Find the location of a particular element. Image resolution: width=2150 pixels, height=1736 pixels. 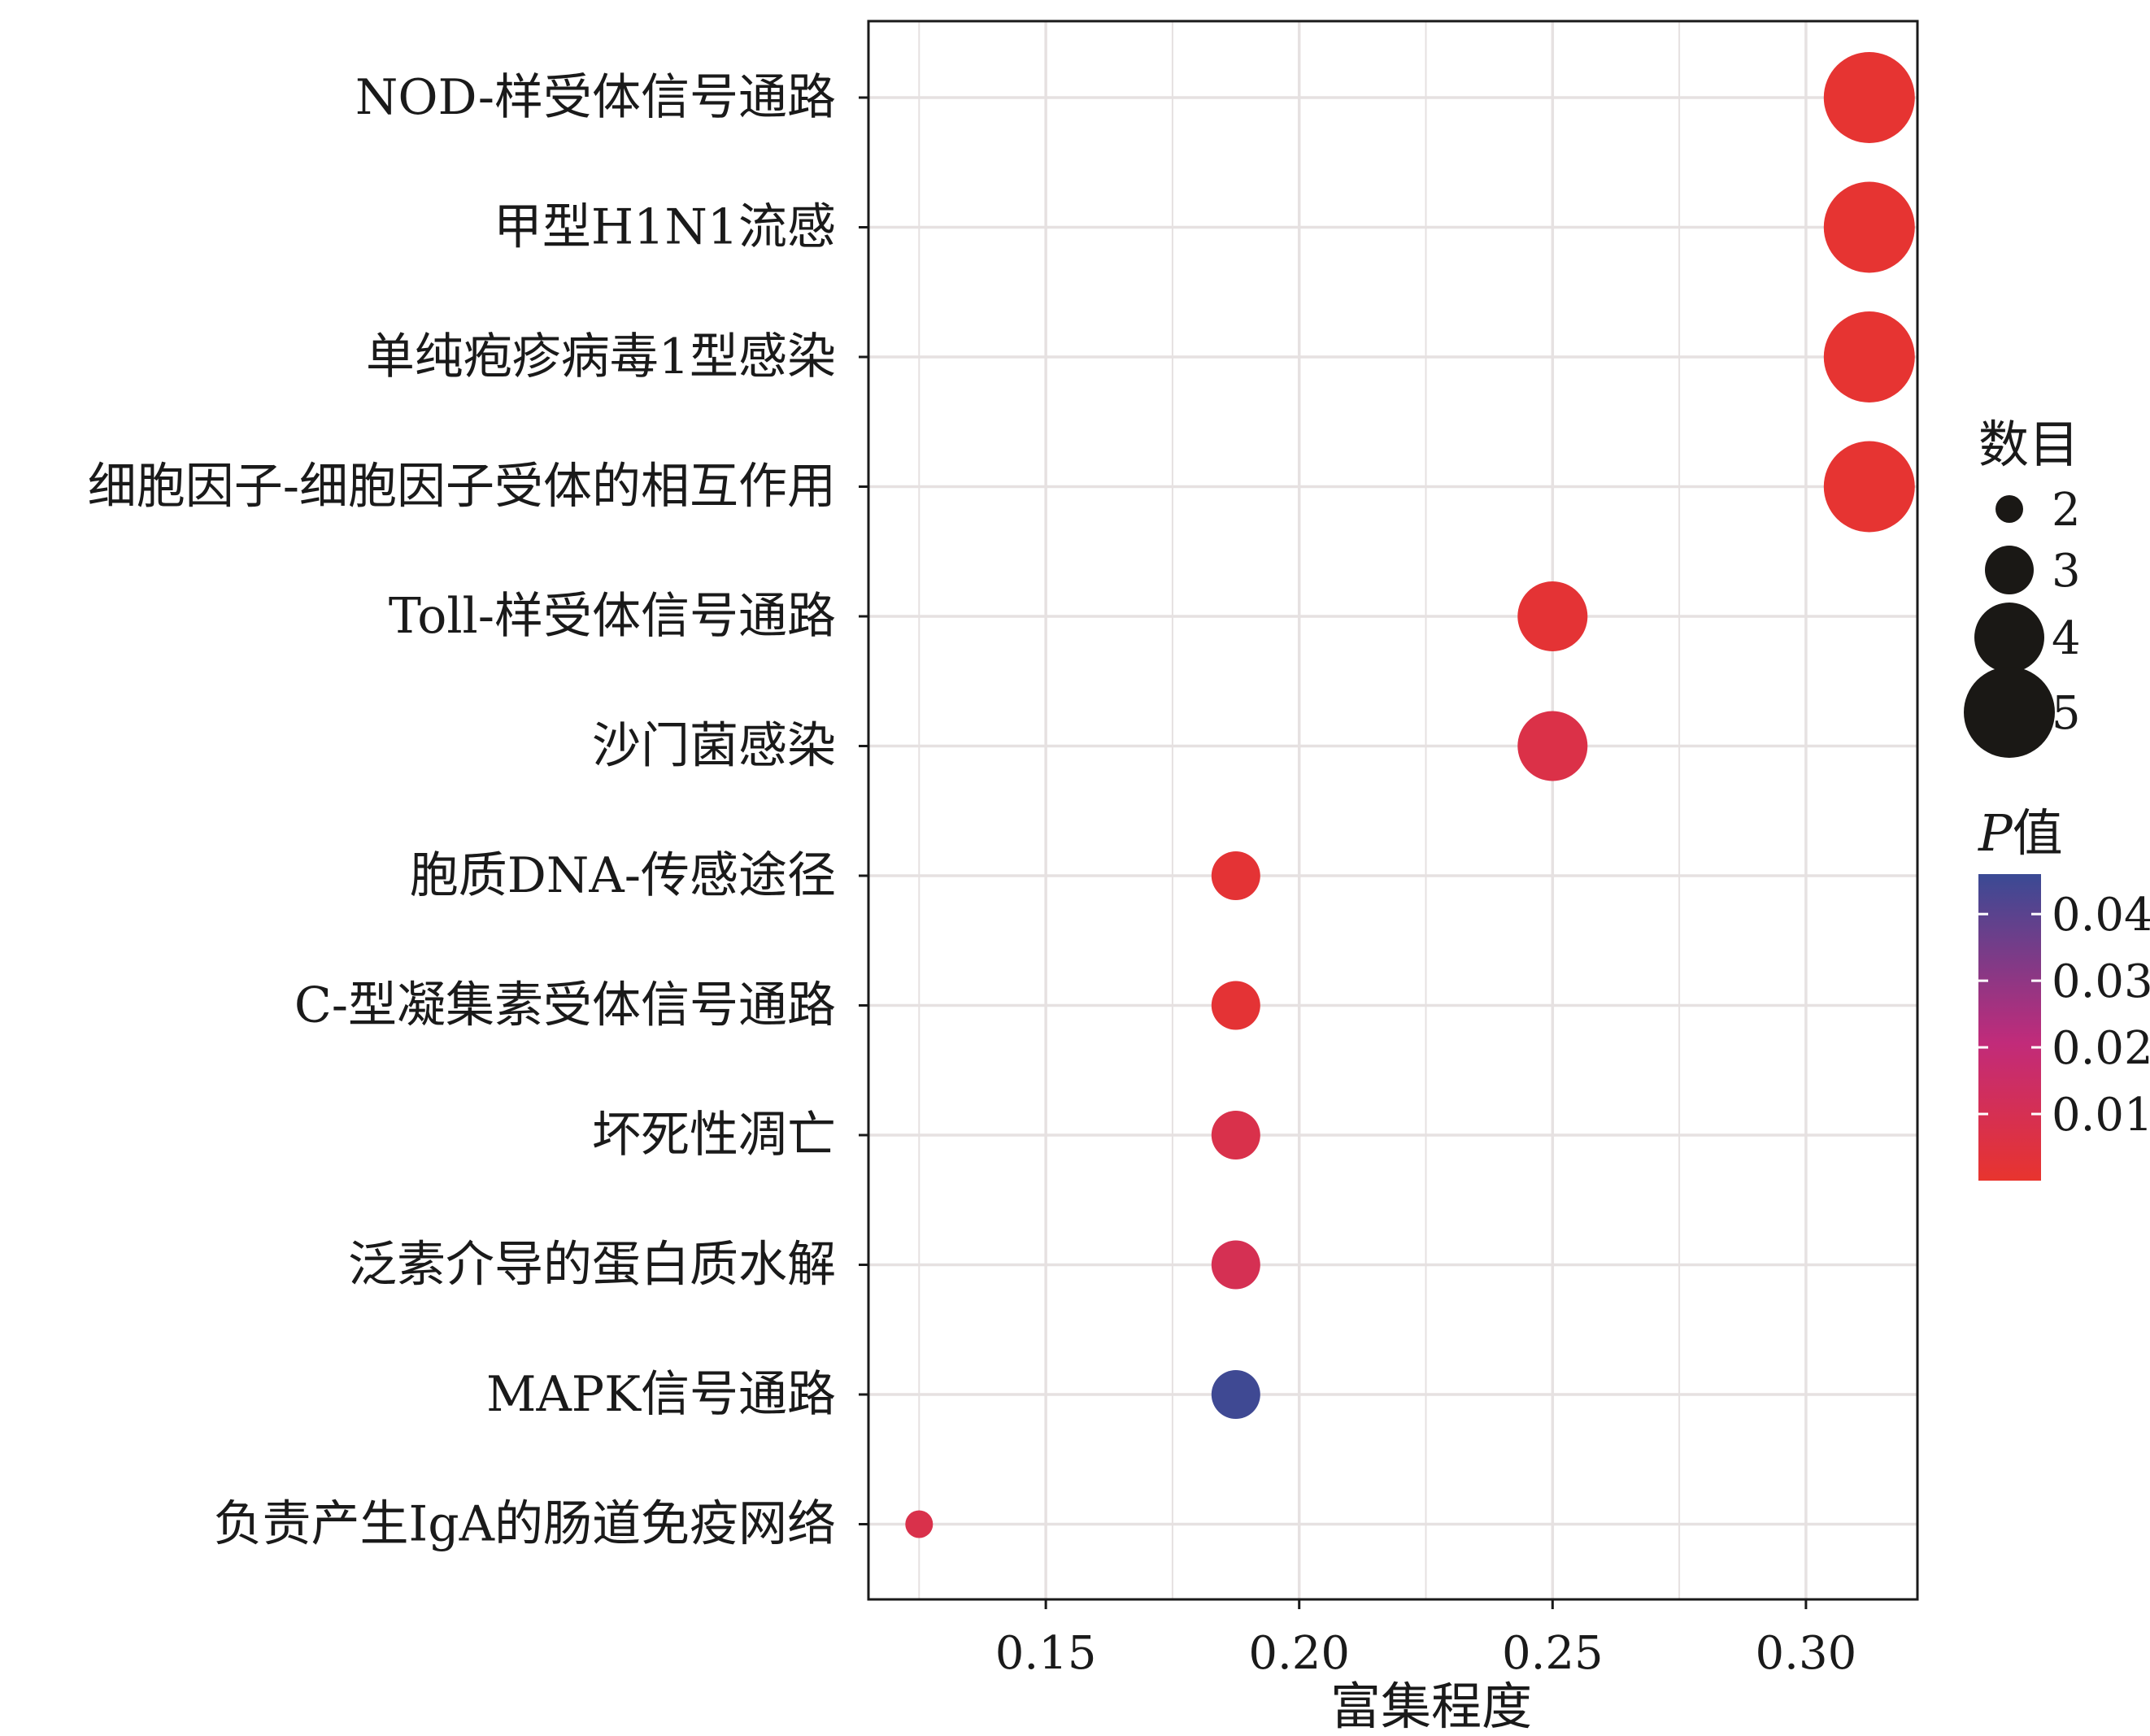

color-legend-label: 0.02 is located at coordinates (2101, 1048).